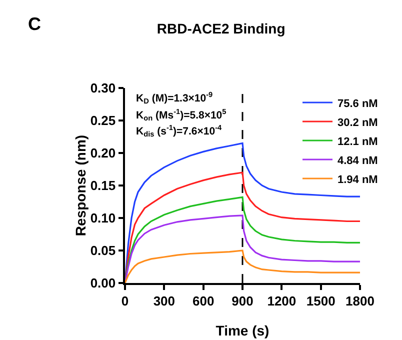  I want to click on legend-label: 1.94 nM, so click(358, 180).